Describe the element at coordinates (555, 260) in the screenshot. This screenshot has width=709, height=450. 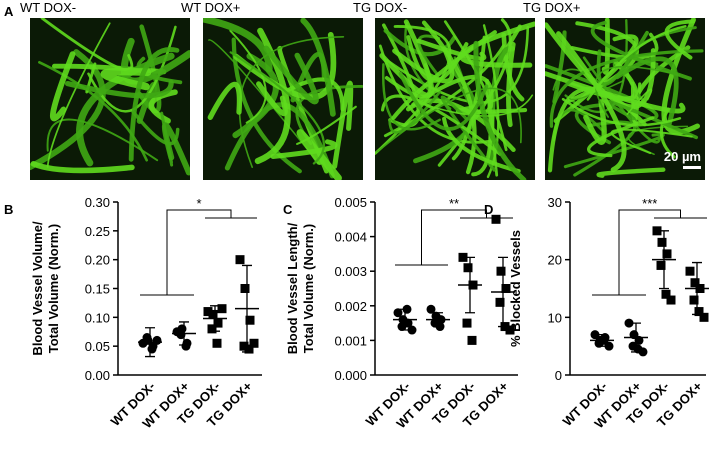
I see `y-tick-label: 20` at that location.